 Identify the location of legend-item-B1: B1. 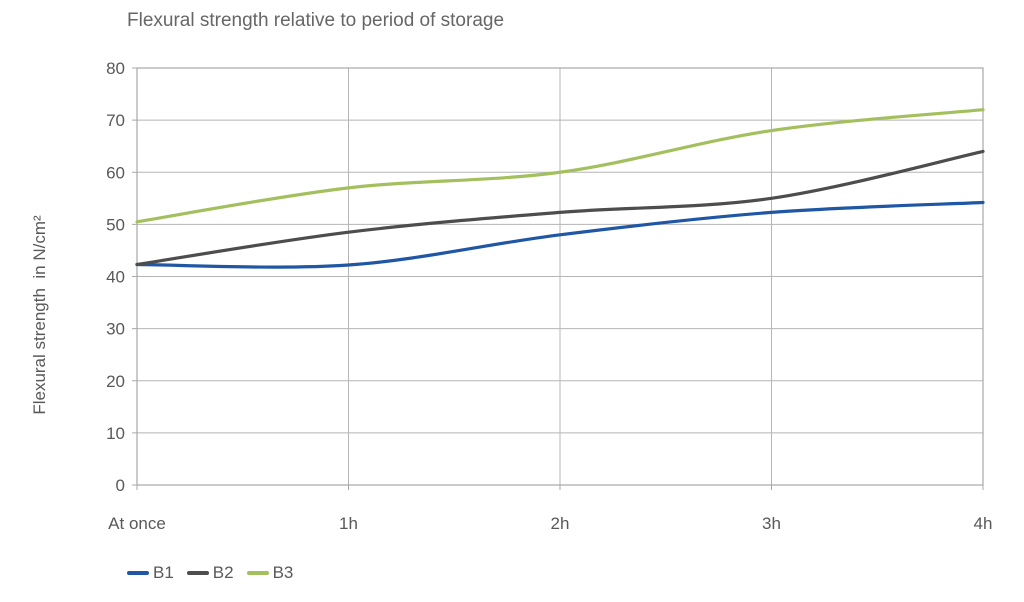
(150, 573).